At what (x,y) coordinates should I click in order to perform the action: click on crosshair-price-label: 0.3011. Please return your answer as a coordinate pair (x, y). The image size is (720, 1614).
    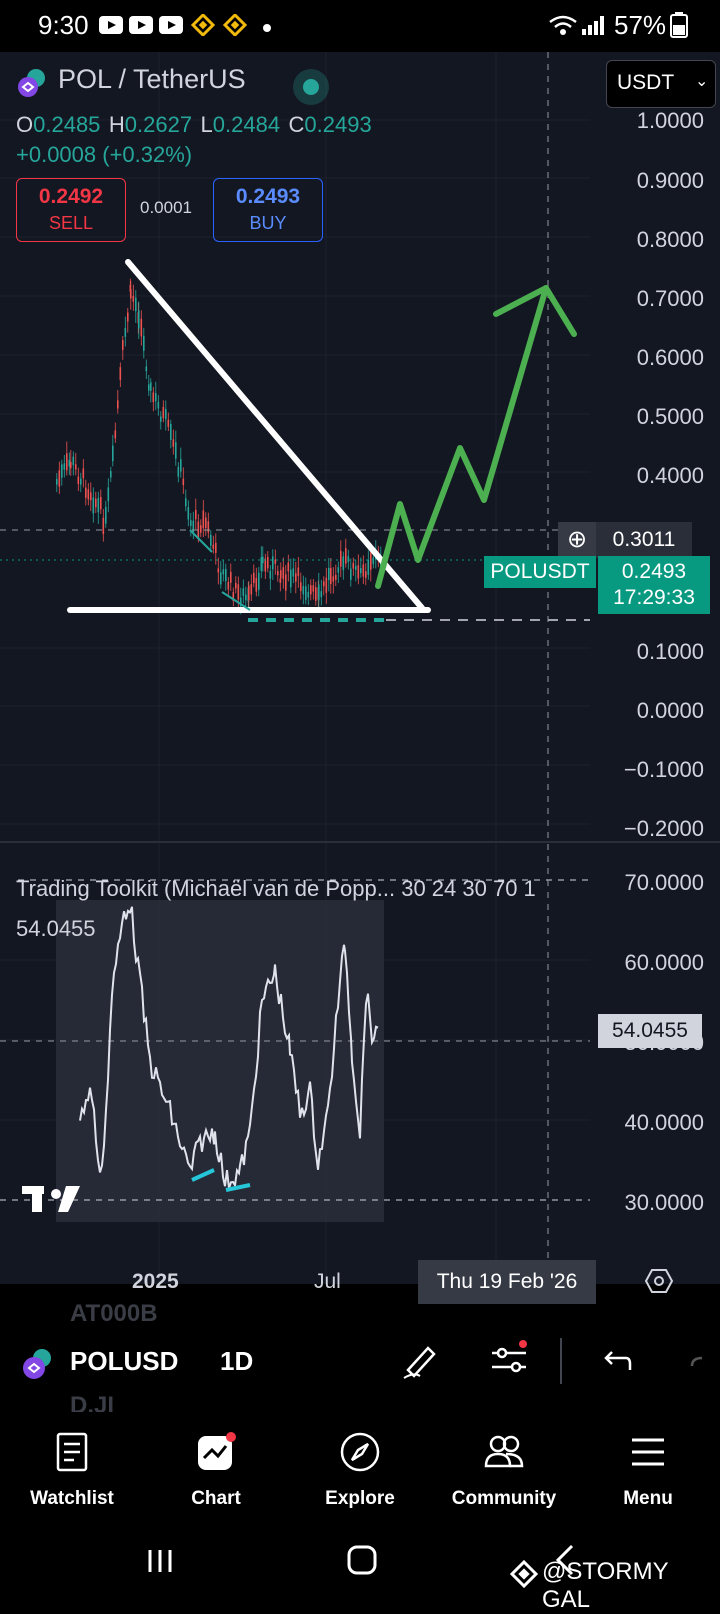
    Looking at the image, I should click on (644, 540).